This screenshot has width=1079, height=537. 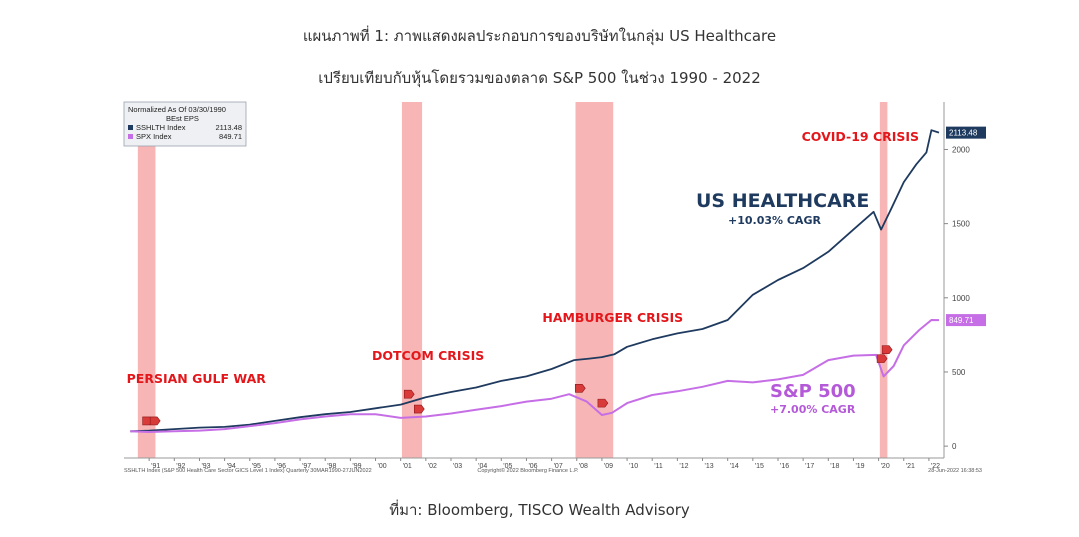 What do you see at coordinates (231, 466) in the screenshot?
I see `x-tick-label-3: '94` at bounding box center [231, 466].